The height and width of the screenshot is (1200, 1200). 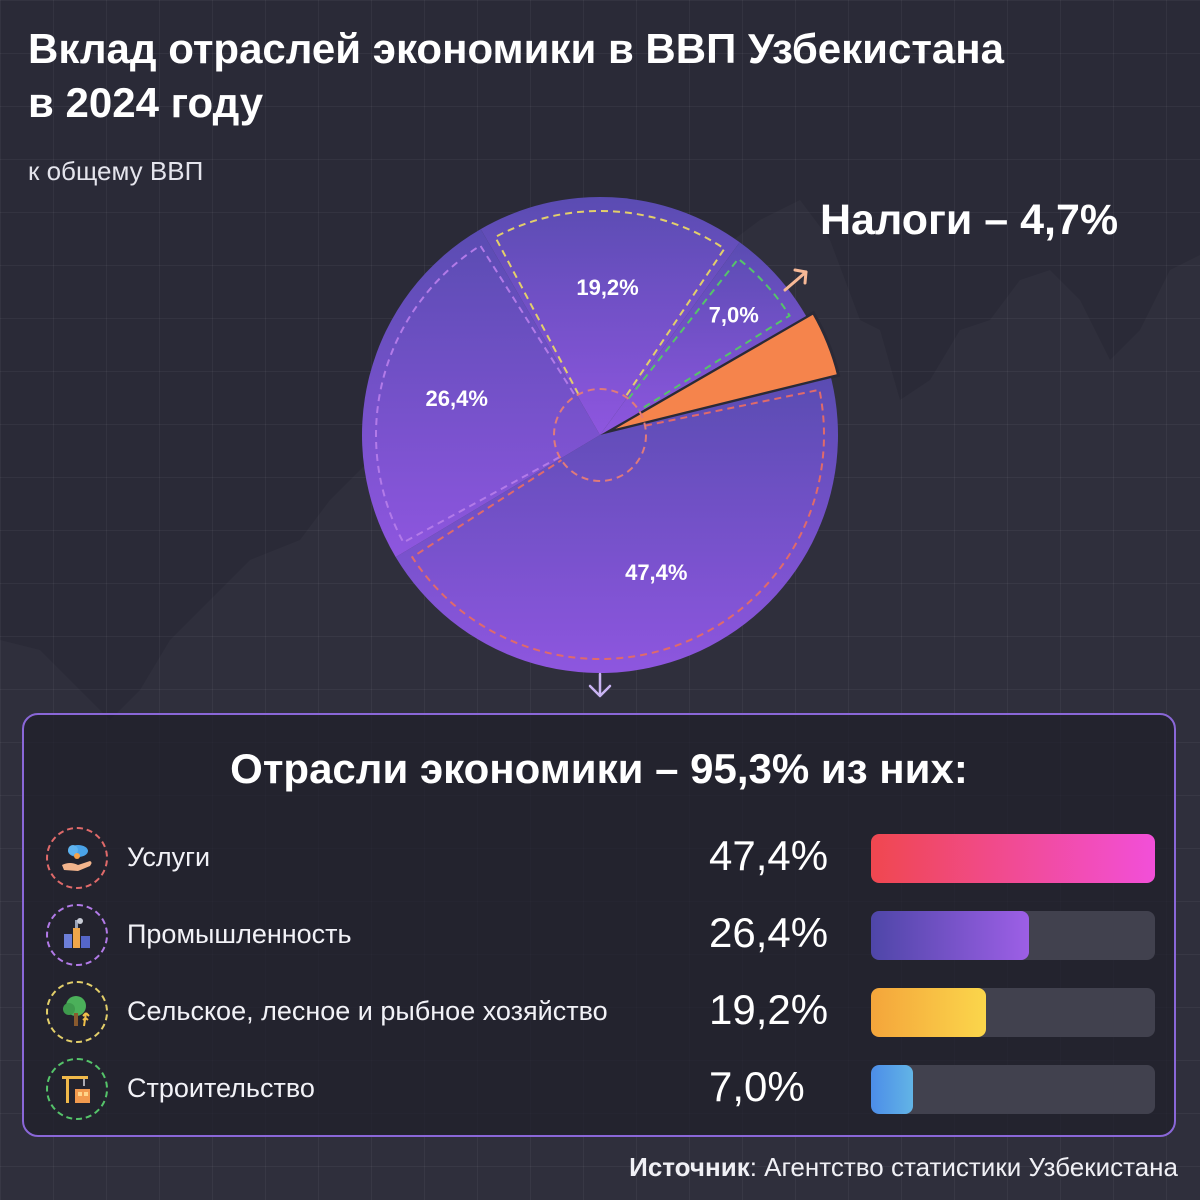 I want to click on sector-value-services: 47,4%, so click(x=769, y=855).